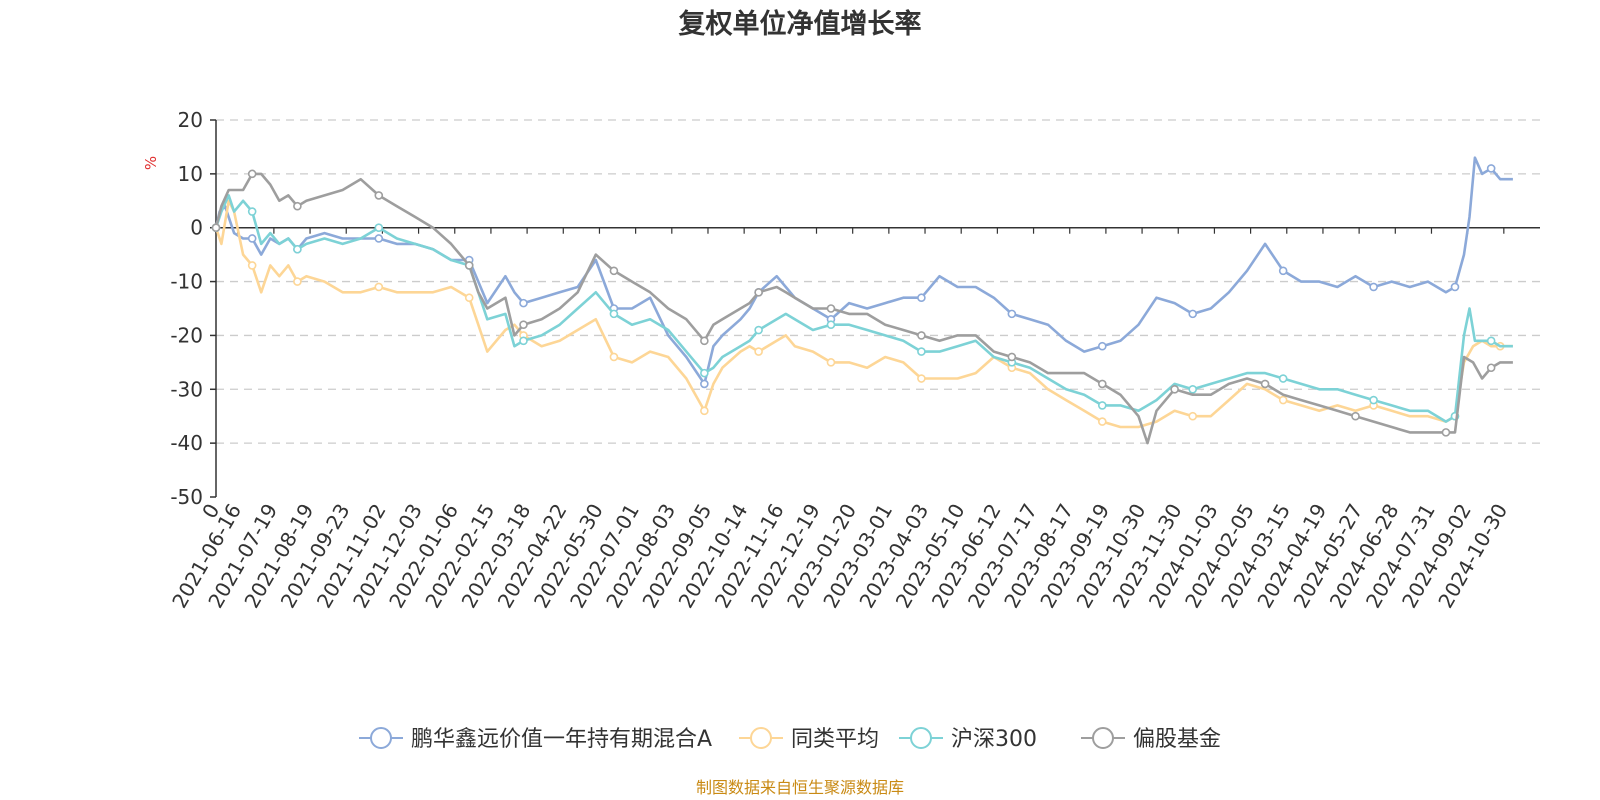 The height and width of the screenshot is (800, 1600). I want to click on chart-title: 复权单位净值增长率, so click(800, 24).